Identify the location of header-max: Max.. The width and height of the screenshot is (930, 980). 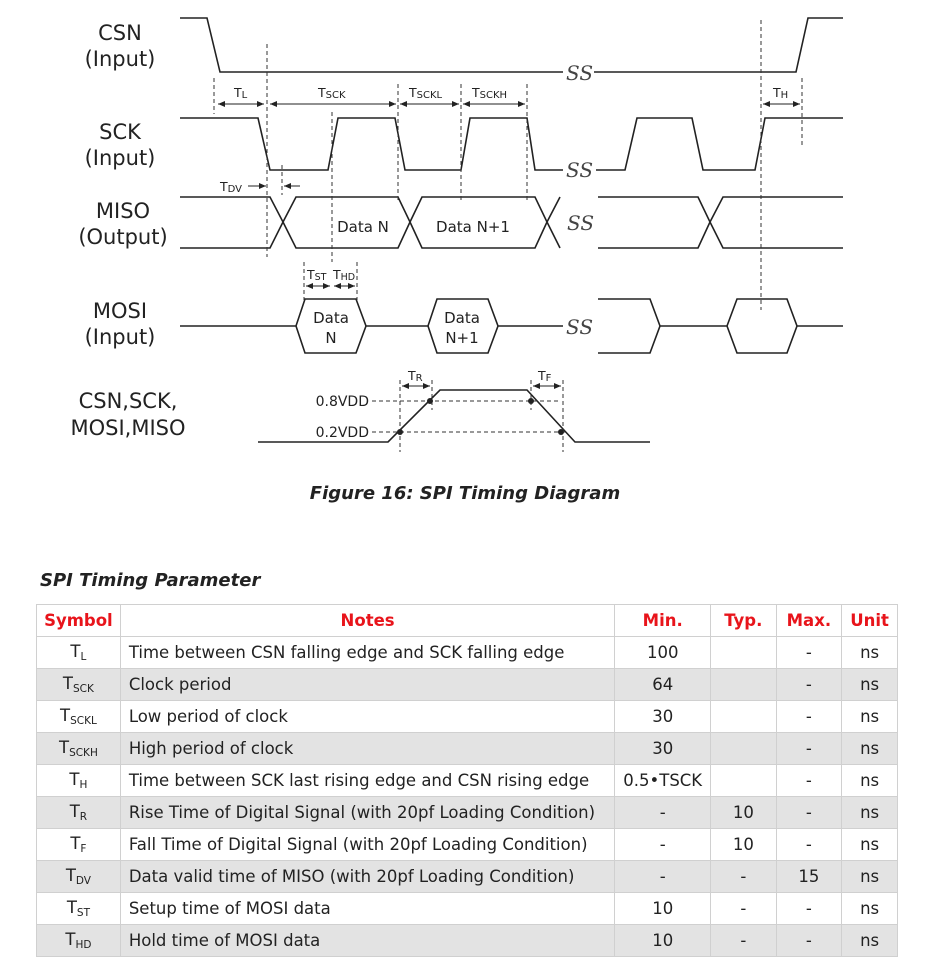
(809, 620).